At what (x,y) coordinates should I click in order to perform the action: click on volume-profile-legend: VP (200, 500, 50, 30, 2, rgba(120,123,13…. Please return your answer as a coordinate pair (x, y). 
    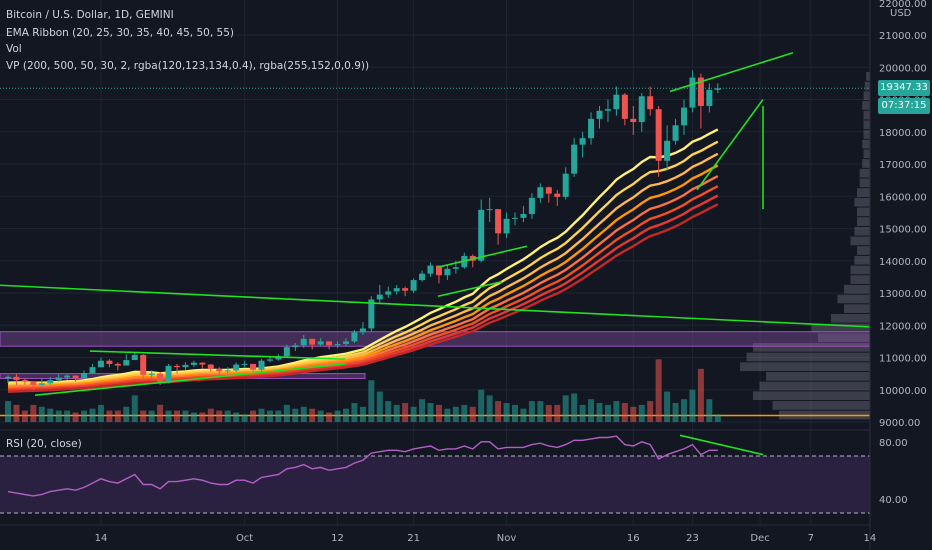
    Looking at the image, I should click on (188, 66).